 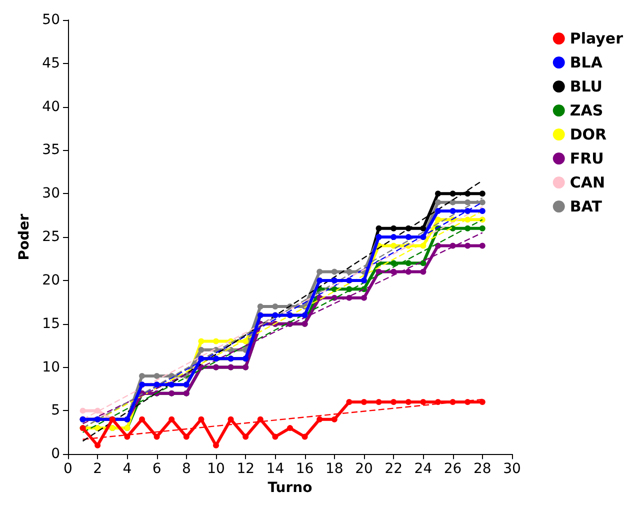 I want to click on x-tick-label: 6, so click(x=157, y=469).